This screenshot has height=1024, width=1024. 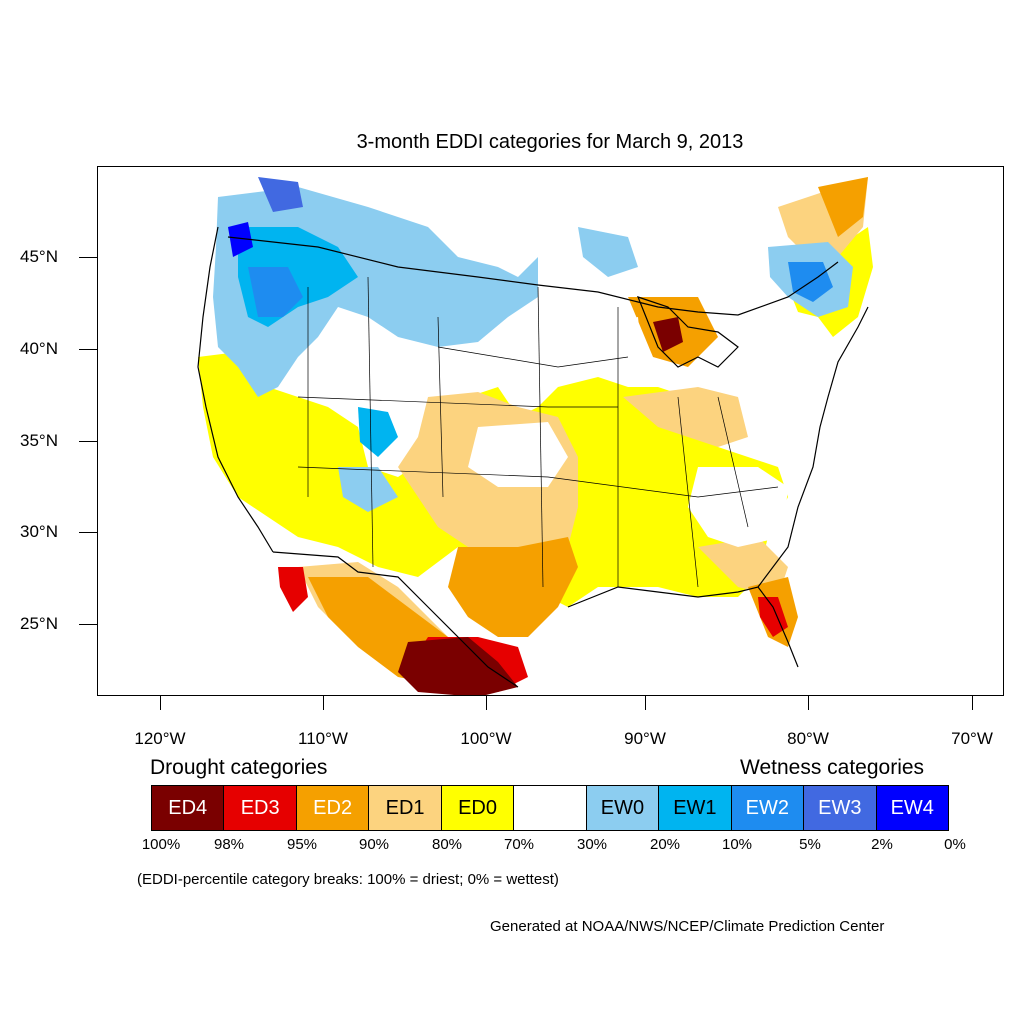 What do you see at coordinates (39, 623) in the screenshot?
I see `lat-label-25: 25°N` at bounding box center [39, 623].